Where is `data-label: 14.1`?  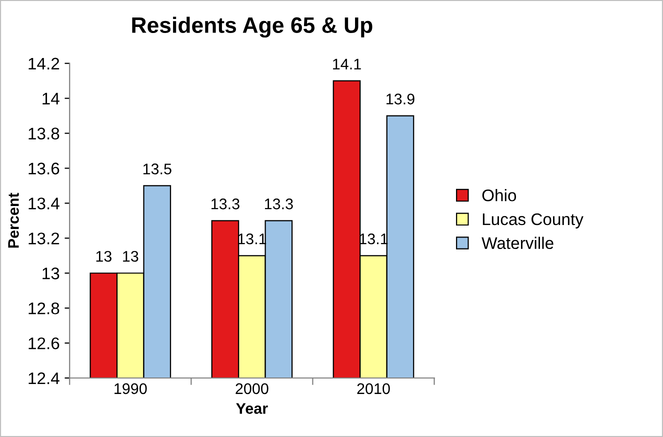
data-label: 14.1 is located at coordinates (347, 64).